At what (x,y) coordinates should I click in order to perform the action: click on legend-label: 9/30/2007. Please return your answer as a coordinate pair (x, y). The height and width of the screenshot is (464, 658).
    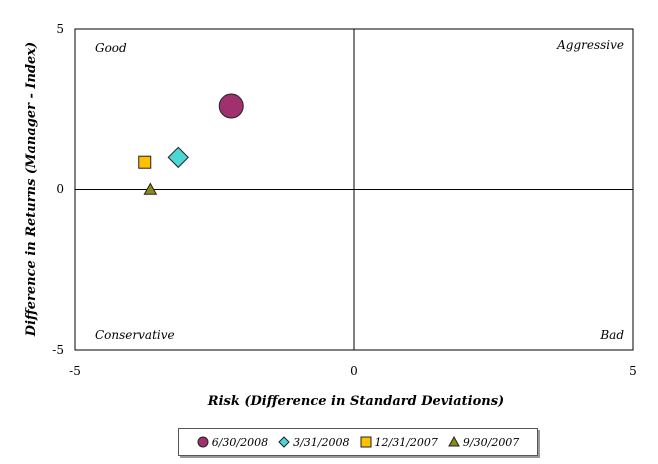
    Looking at the image, I should click on (491, 442).